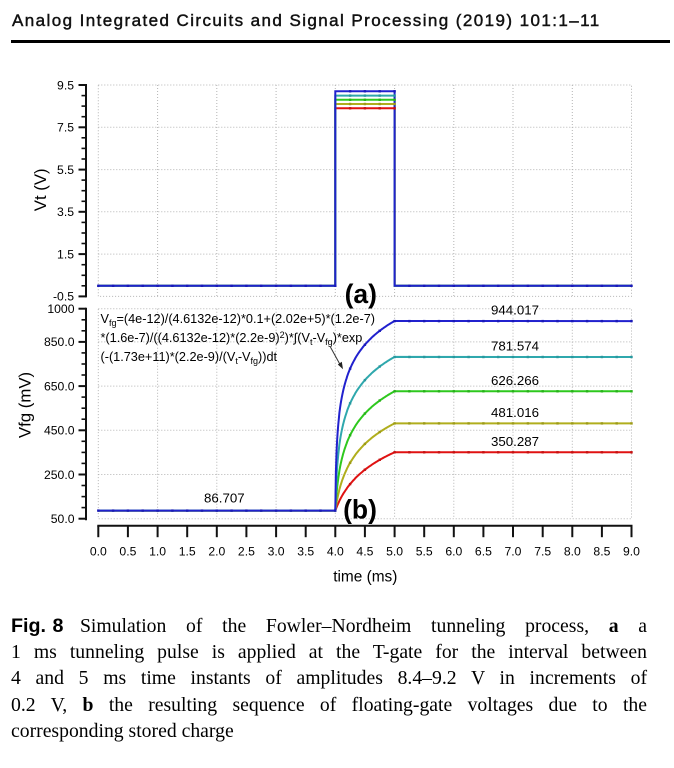 The image size is (674, 768). What do you see at coordinates (224, 498) in the screenshot?
I see `svg-text: 86.707` at bounding box center [224, 498].